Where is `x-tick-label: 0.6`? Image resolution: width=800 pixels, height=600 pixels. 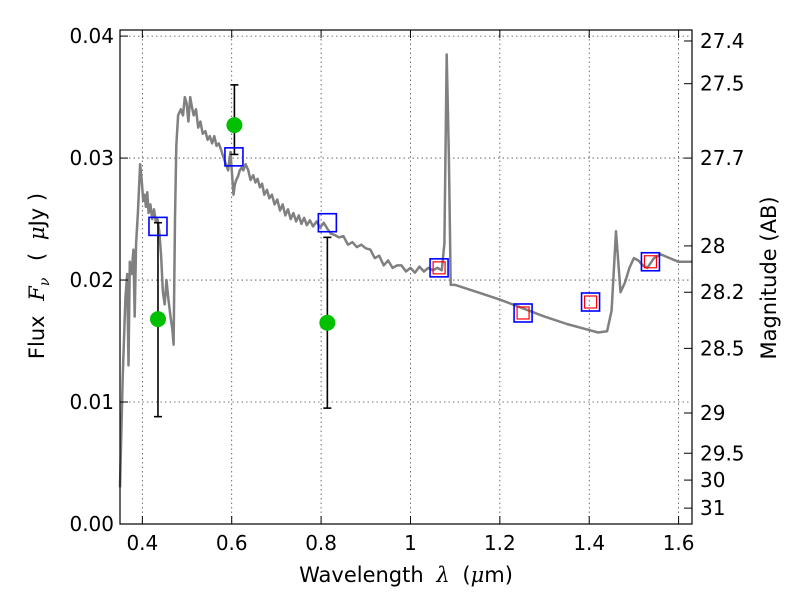
x-tick-label: 0.6 is located at coordinates (232, 543).